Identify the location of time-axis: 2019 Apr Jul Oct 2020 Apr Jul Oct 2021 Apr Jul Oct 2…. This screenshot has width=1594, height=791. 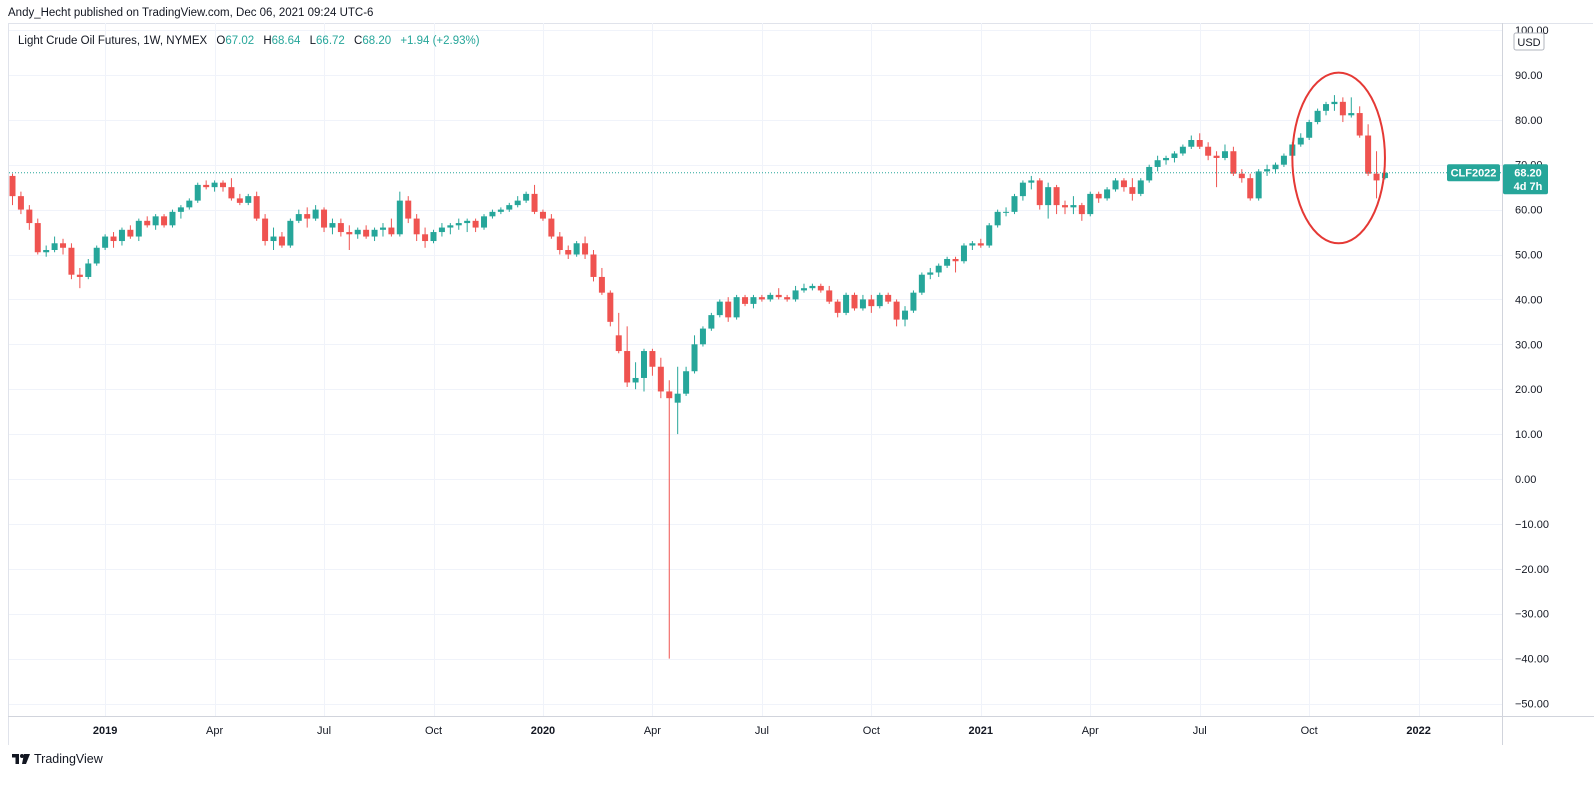
(762, 731).